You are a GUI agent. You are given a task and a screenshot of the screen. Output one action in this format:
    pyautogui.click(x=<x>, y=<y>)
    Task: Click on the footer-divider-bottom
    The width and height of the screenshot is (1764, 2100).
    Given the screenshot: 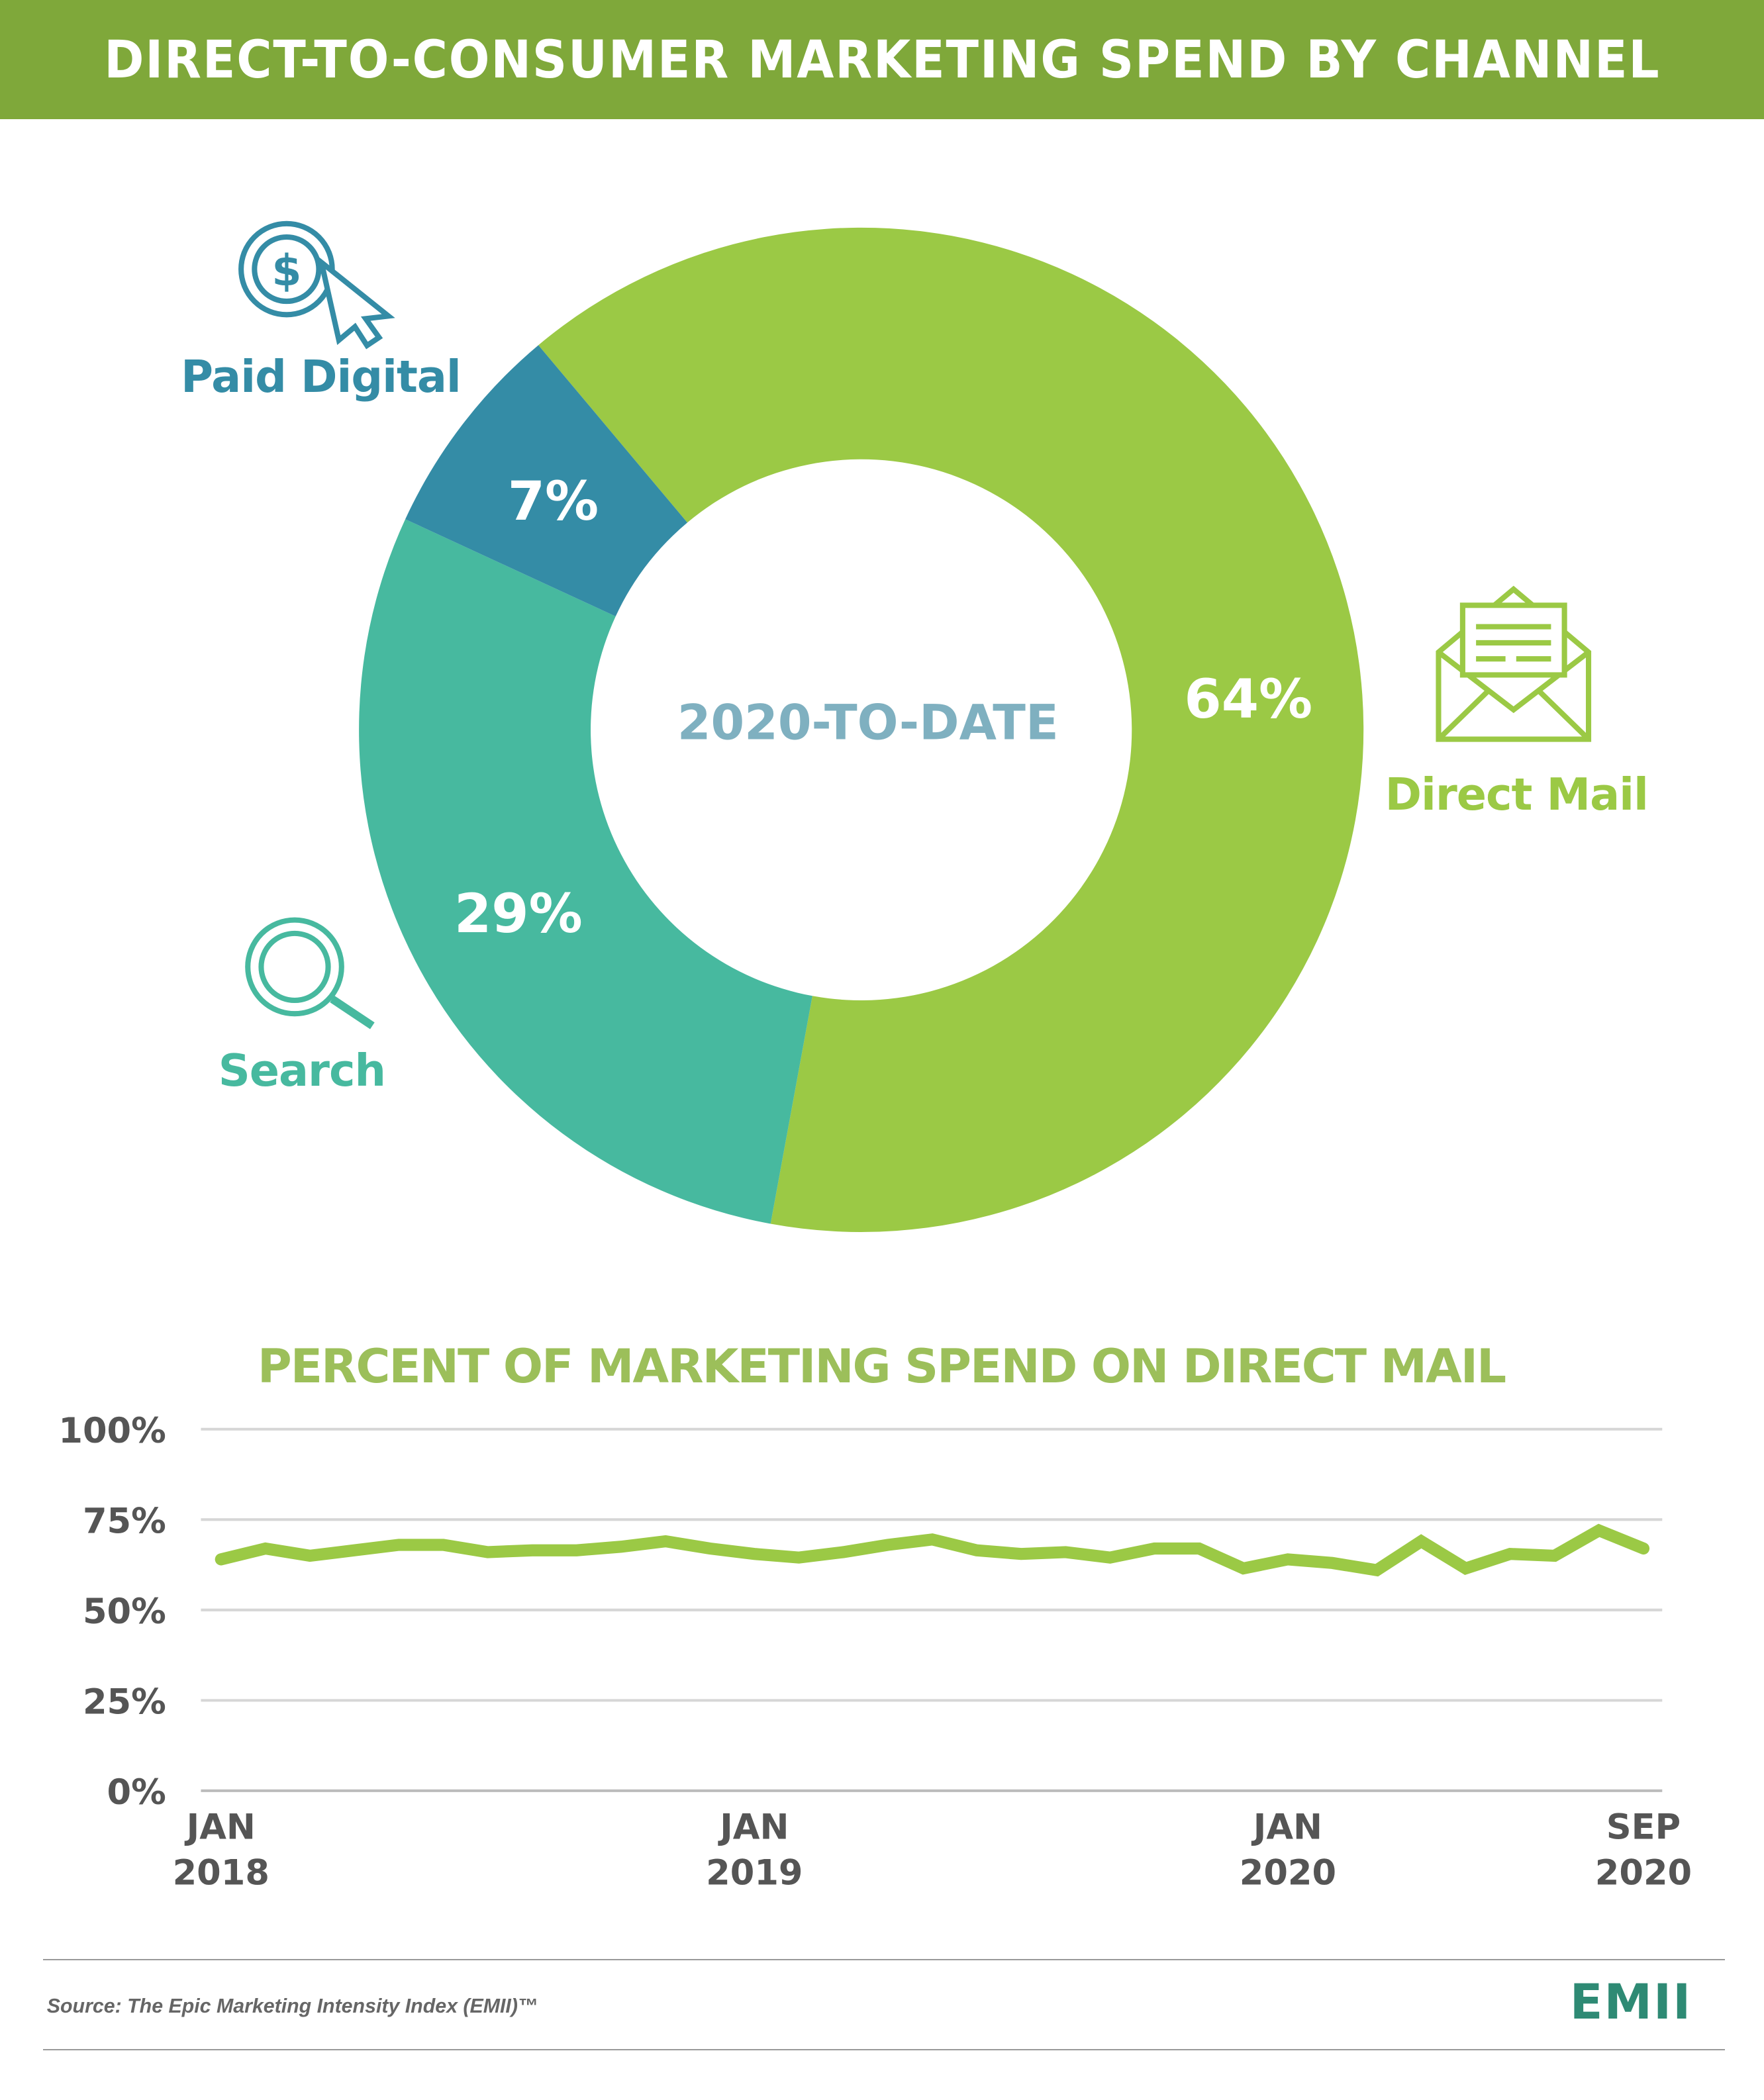 What is the action you would take?
    pyautogui.click(x=884, y=2049)
    